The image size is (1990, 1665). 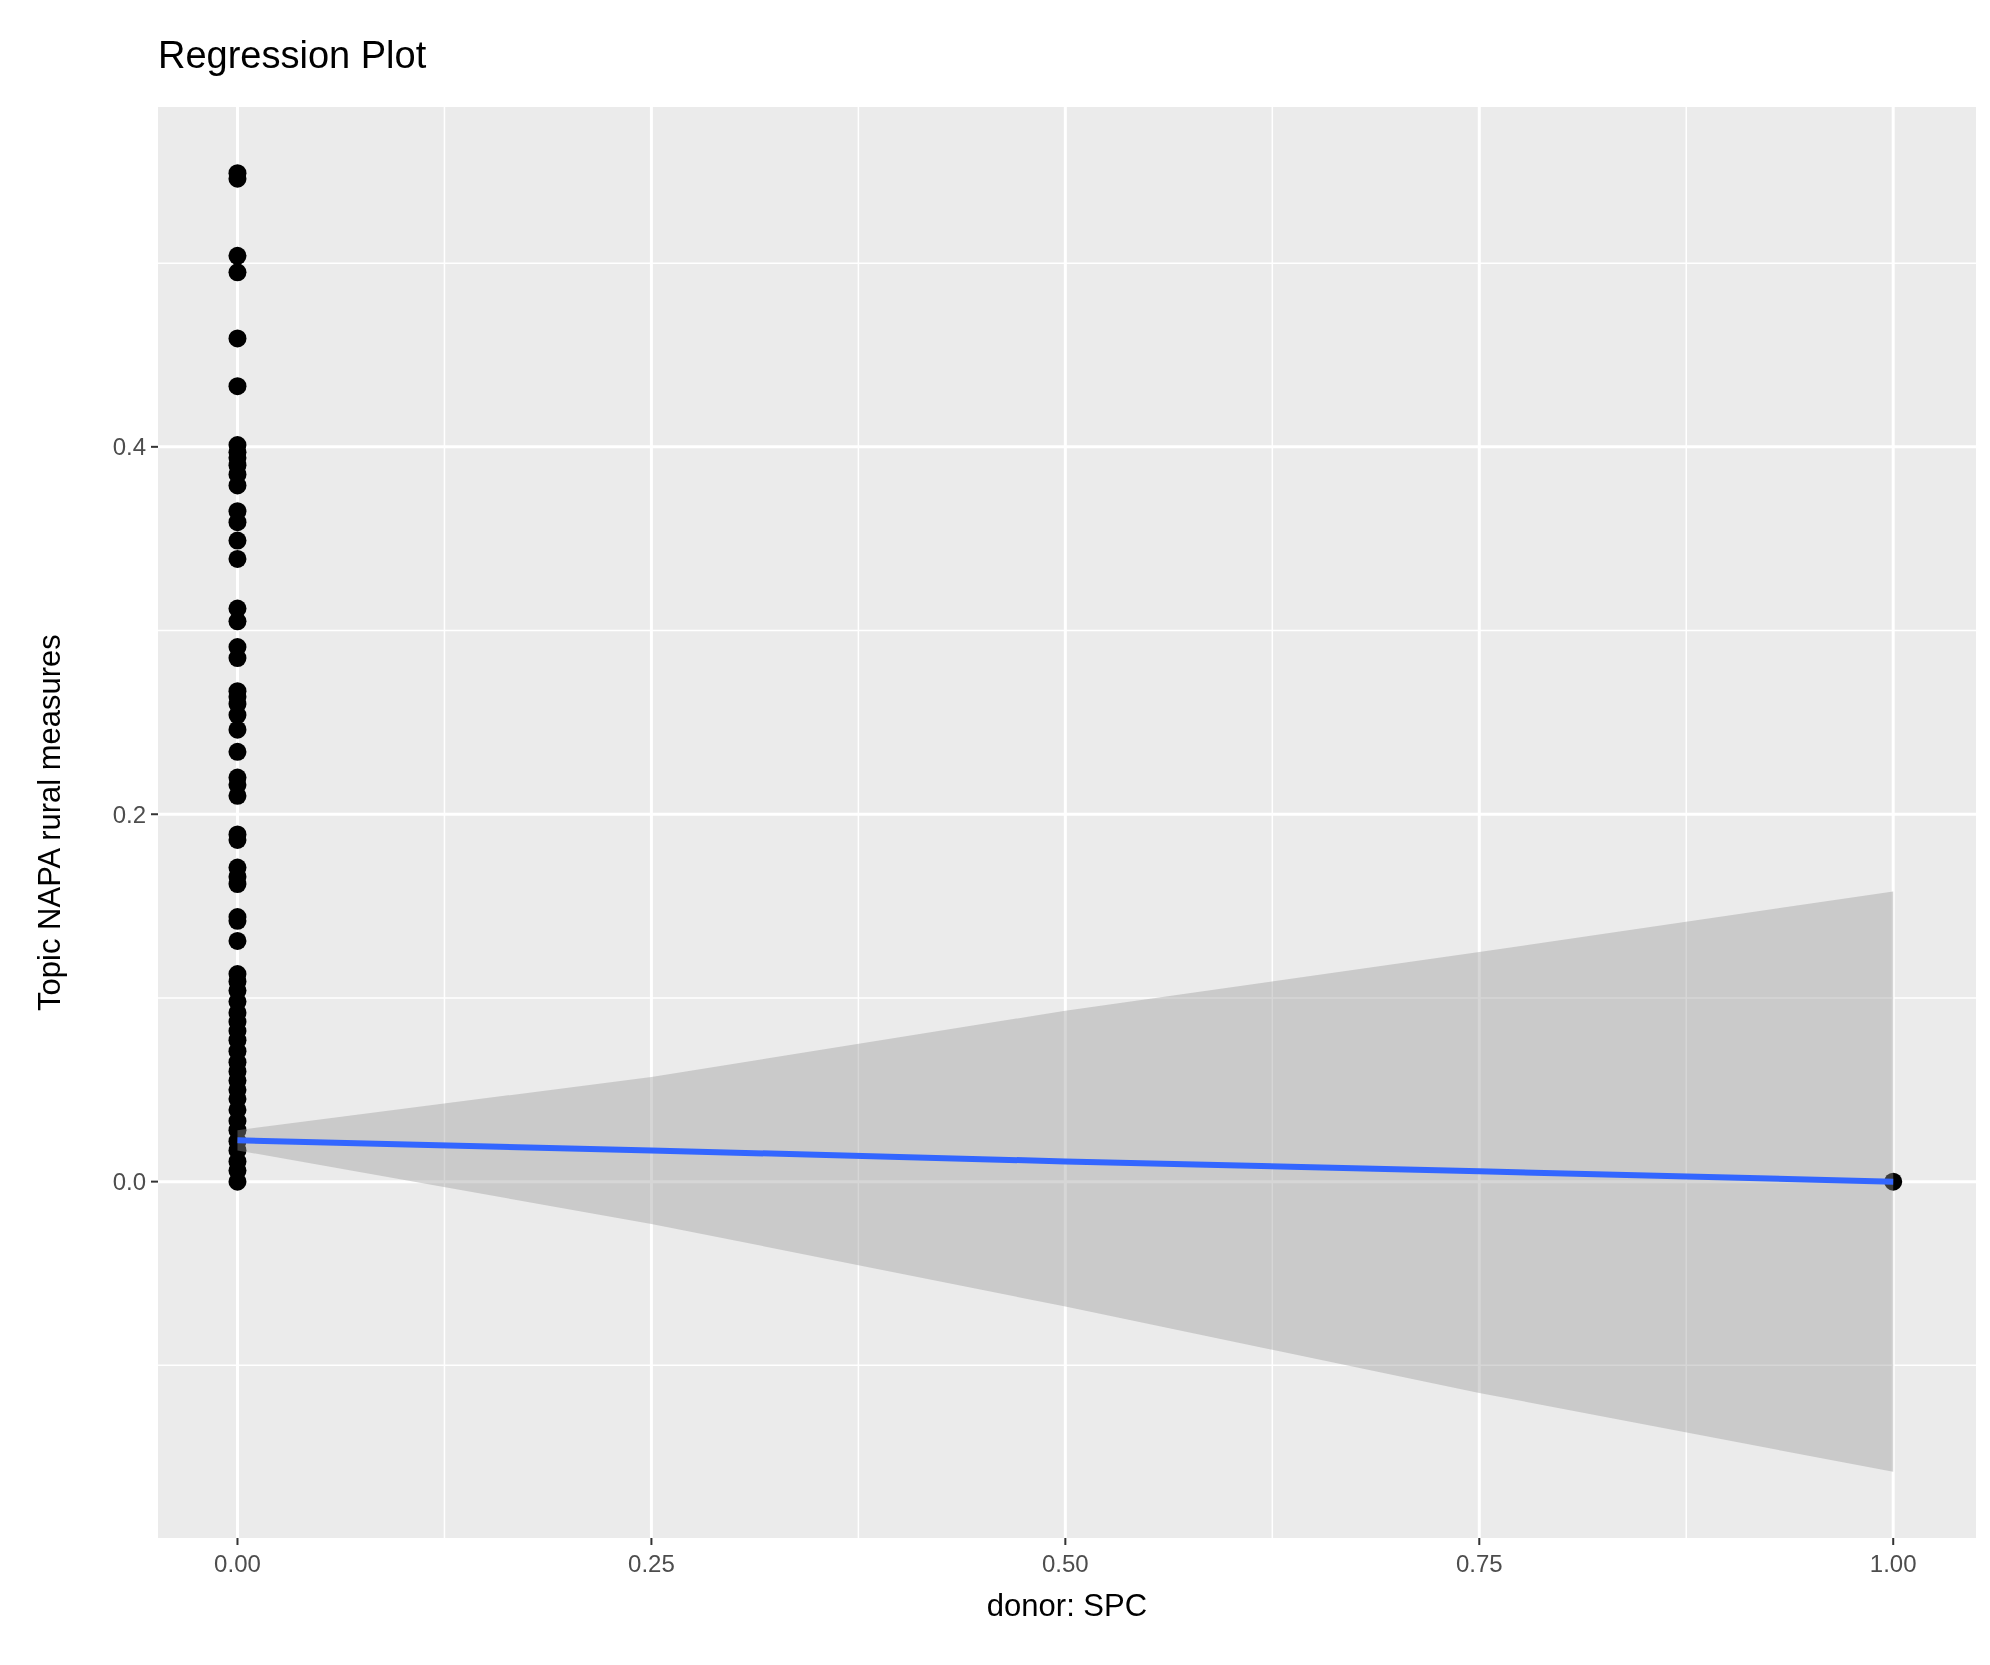 What do you see at coordinates (129, 447) in the screenshot?
I see `y-tick-label: 0.4` at bounding box center [129, 447].